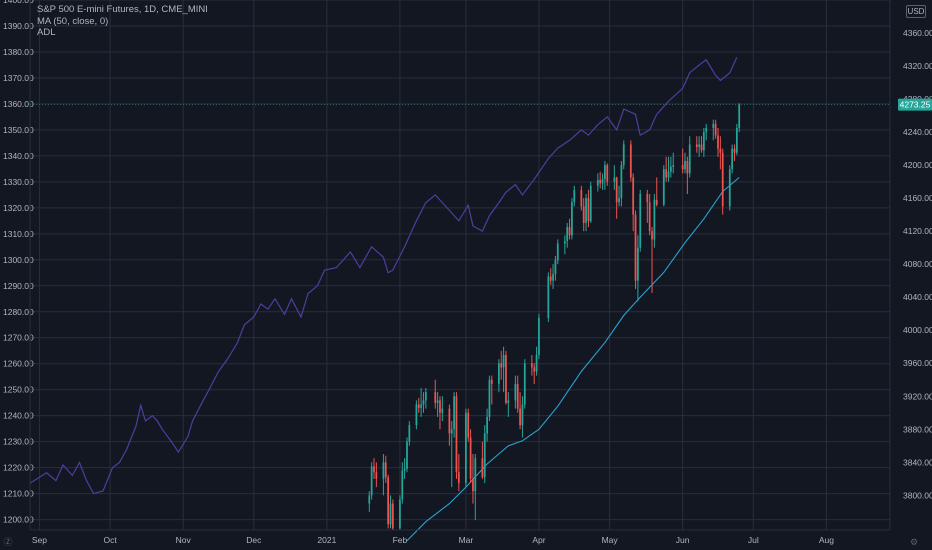 Image resolution: width=932 pixels, height=550 pixels. What do you see at coordinates (122, 9) in the screenshot?
I see `legend-symbol: S&P 500 E-mini Futures, 1D, CME_MINI` at bounding box center [122, 9].